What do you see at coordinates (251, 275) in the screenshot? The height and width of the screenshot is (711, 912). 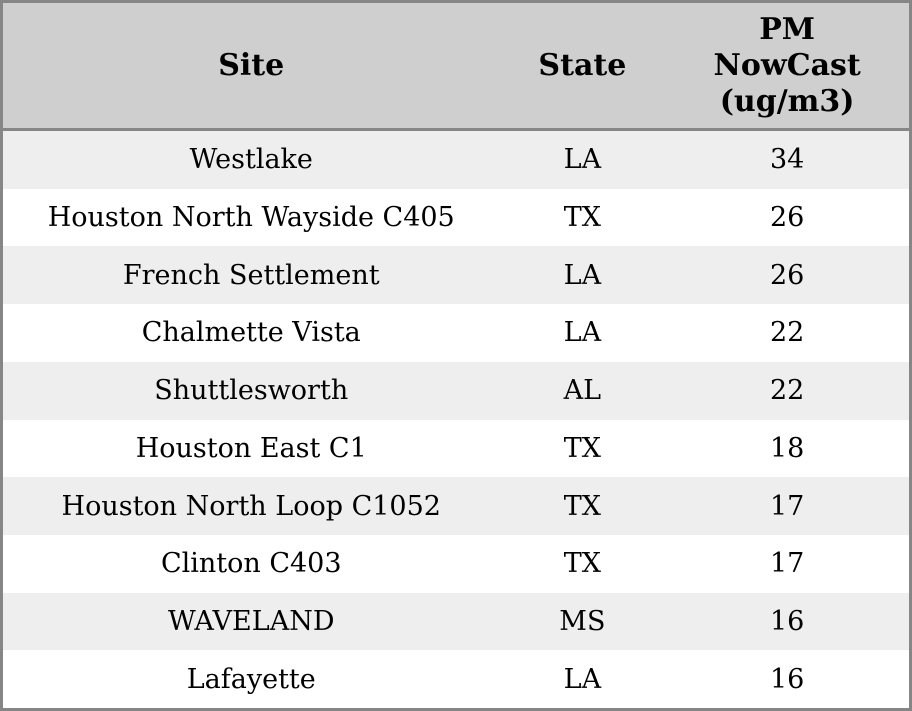 I see `cell-site: French Settlement` at bounding box center [251, 275].